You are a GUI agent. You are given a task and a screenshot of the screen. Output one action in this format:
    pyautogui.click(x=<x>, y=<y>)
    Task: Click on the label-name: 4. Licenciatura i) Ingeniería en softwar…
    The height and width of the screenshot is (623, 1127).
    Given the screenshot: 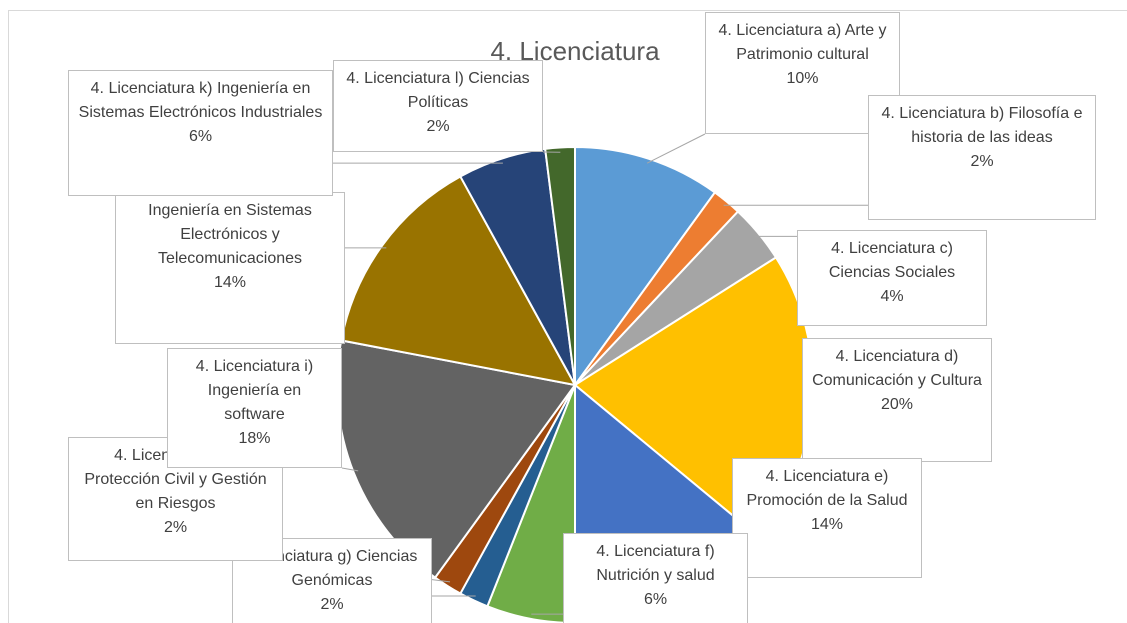 What is the action you would take?
    pyautogui.click(x=254, y=390)
    